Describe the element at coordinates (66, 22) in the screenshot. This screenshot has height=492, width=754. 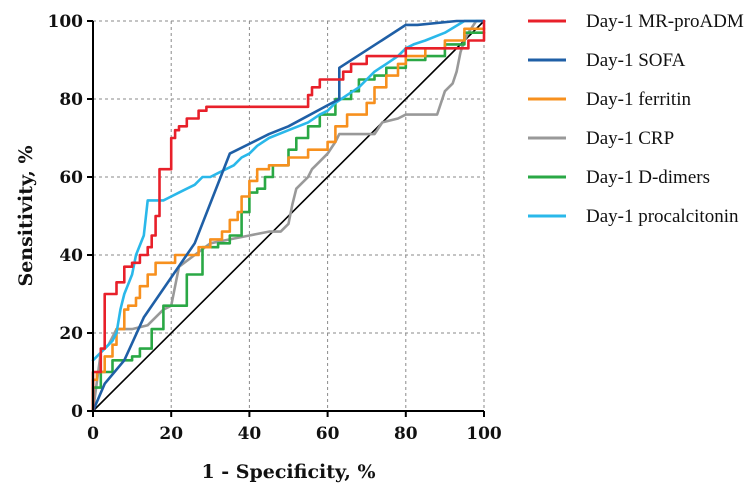
I see `y-tick-label-5: 100` at that location.